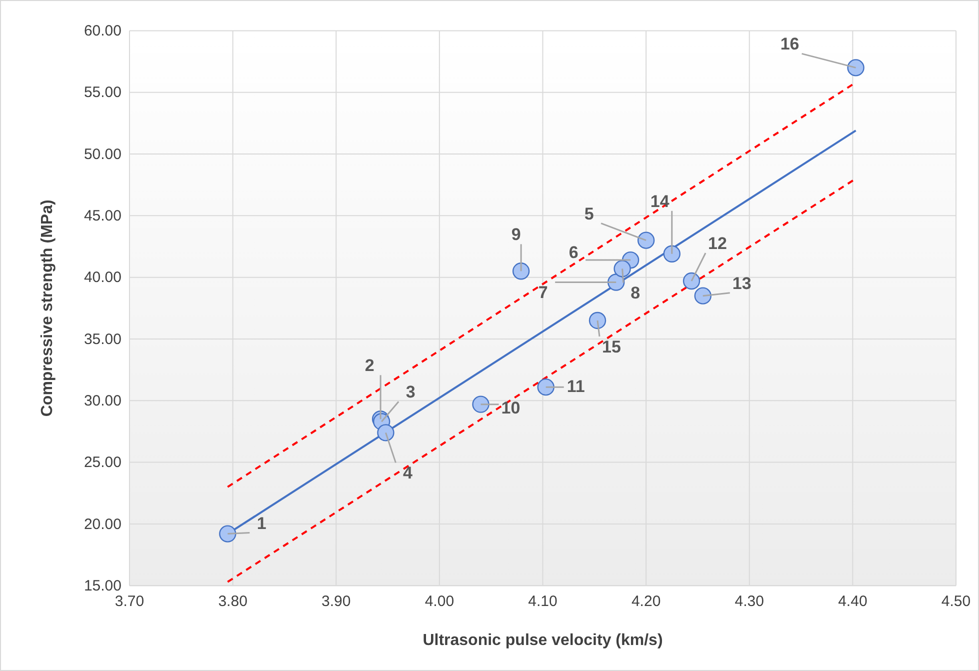 This screenshot has width=979, height=671. Describe the element at coordinates (542, 640) in the screenshot. I see `x-axis-title: Ultrasonic pulse velocity (km/s)` at that location.